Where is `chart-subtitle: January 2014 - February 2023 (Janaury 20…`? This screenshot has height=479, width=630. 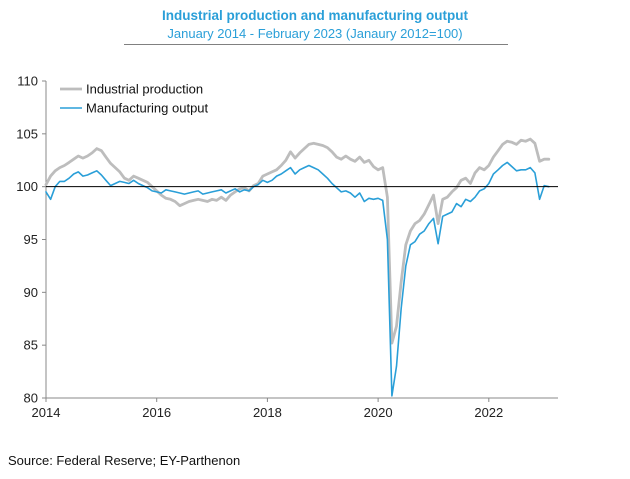
chart-subtitle: January 2014 - February 2023 (Janaury 20… is located at coordinates (315, 33).